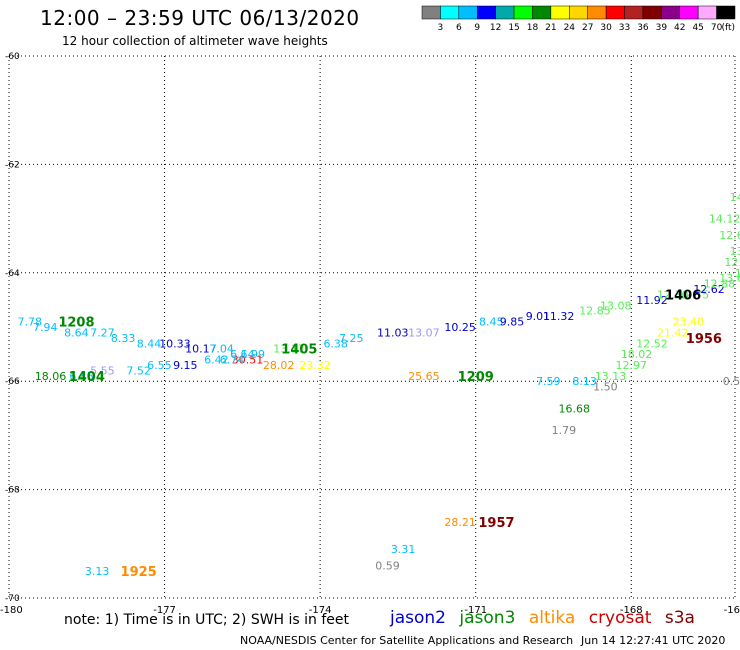 Image resolution: width=740 pixels, height=650 pixels. I want to click on wave-height-label: 12.41, so click(732, 262).